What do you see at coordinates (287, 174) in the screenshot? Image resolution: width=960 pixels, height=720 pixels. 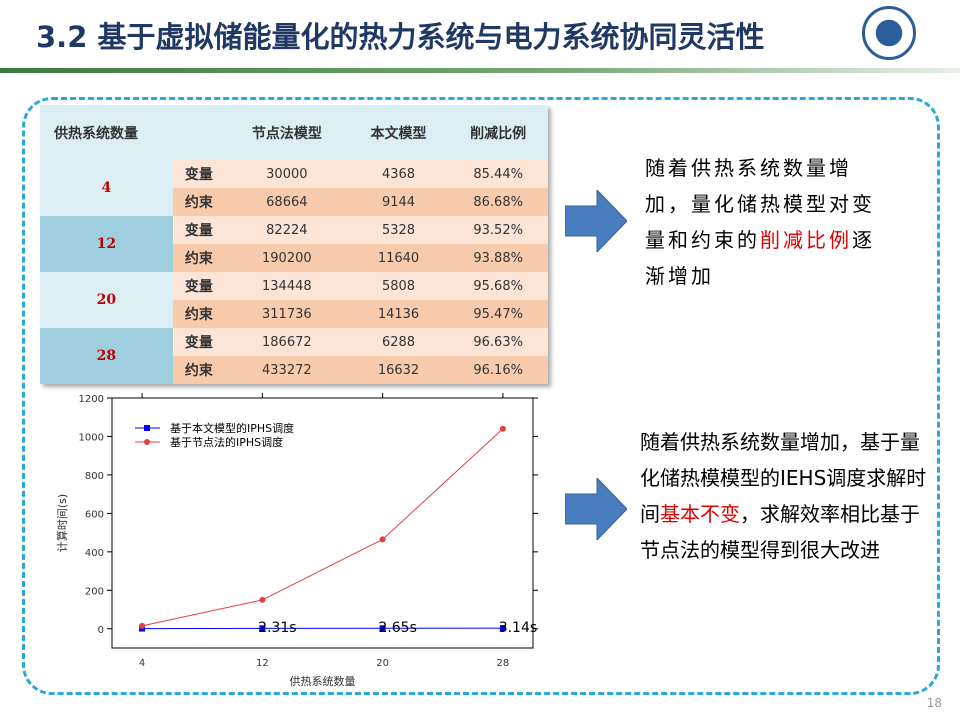 I see `table-cell: 30000` at bounding box center [287, 174].